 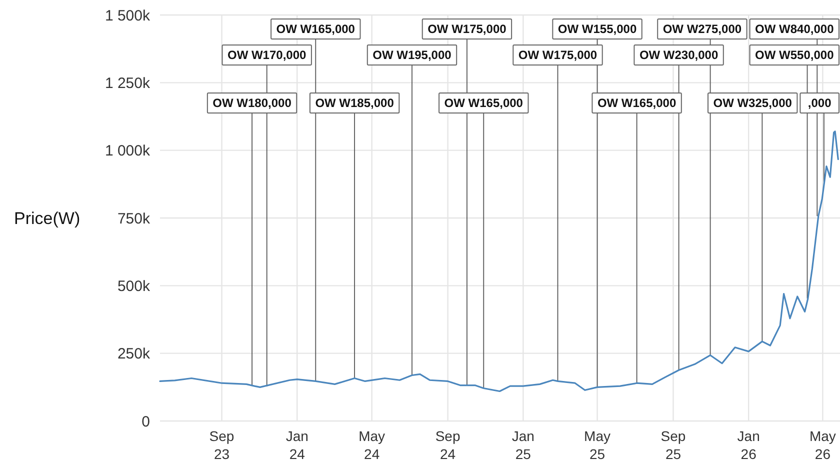 I want to click on y-tick-label: 1 000k, so click(x=127, y=151).